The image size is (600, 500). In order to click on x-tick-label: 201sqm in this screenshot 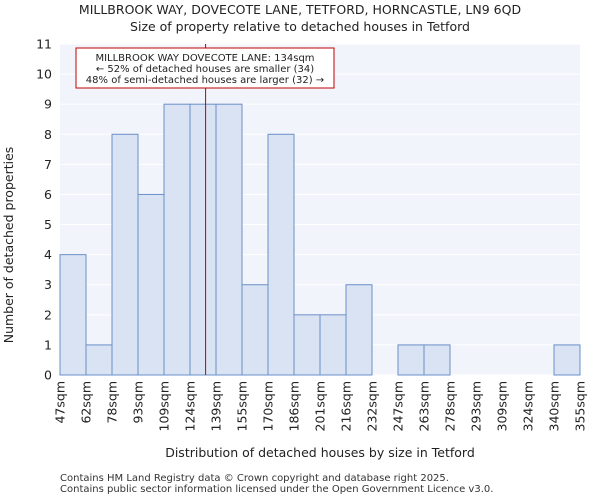, I will do `click(320, 406)`.